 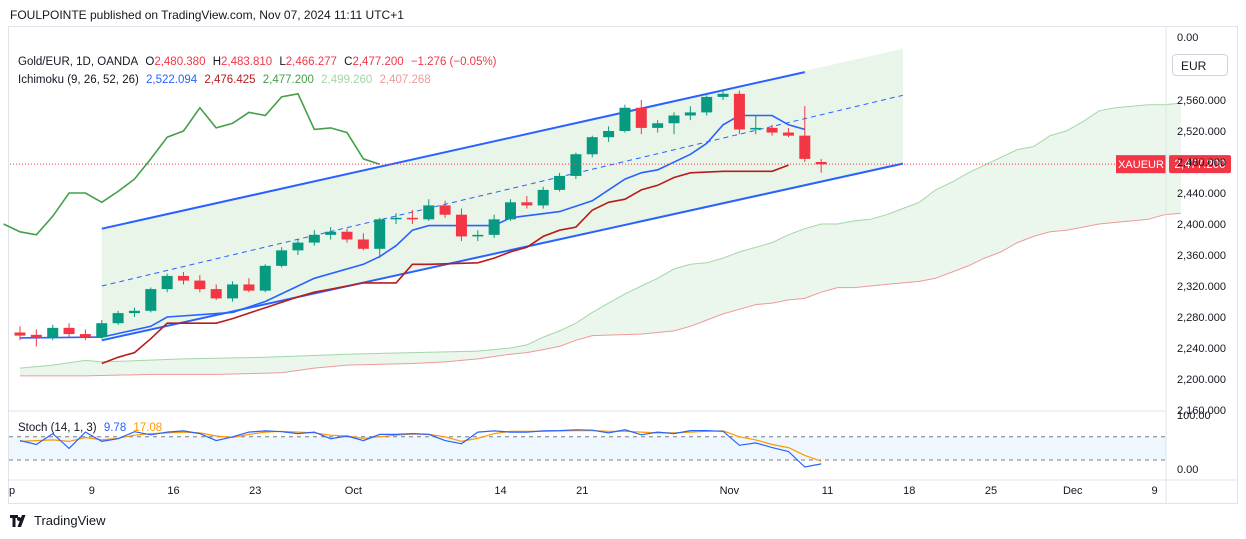 What do you see at coordinates (347, 80) in the screenshot?
I see `span-a-value: 2,499.260` at bounding box center [347, 80].